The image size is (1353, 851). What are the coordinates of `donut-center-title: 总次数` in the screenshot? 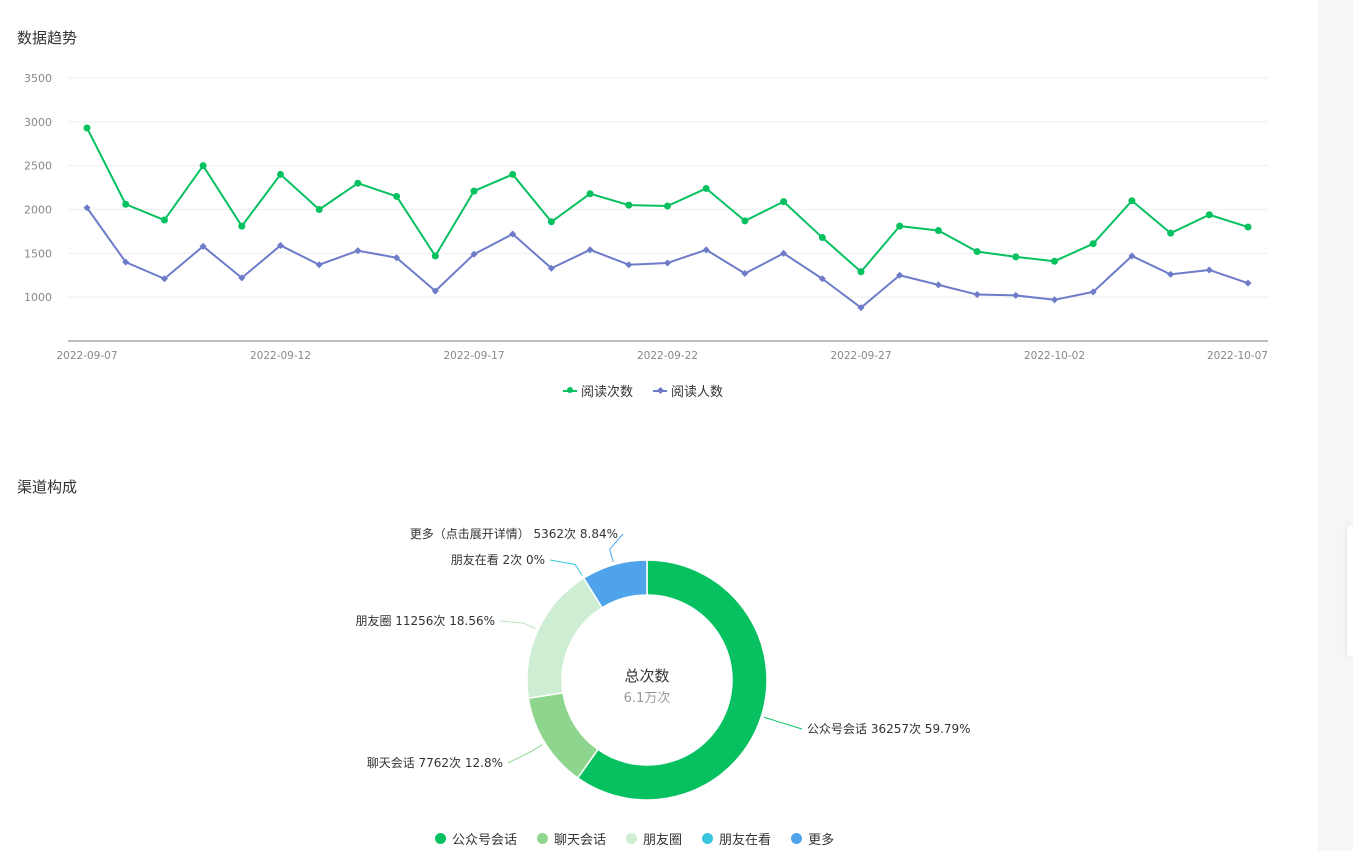 It's located at (646, 676).